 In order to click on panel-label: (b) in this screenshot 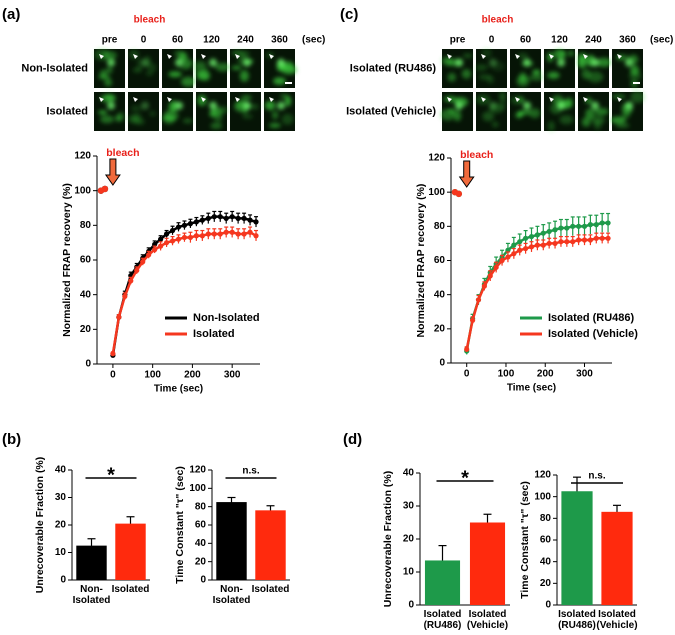, I will do `click(11, 439)`.